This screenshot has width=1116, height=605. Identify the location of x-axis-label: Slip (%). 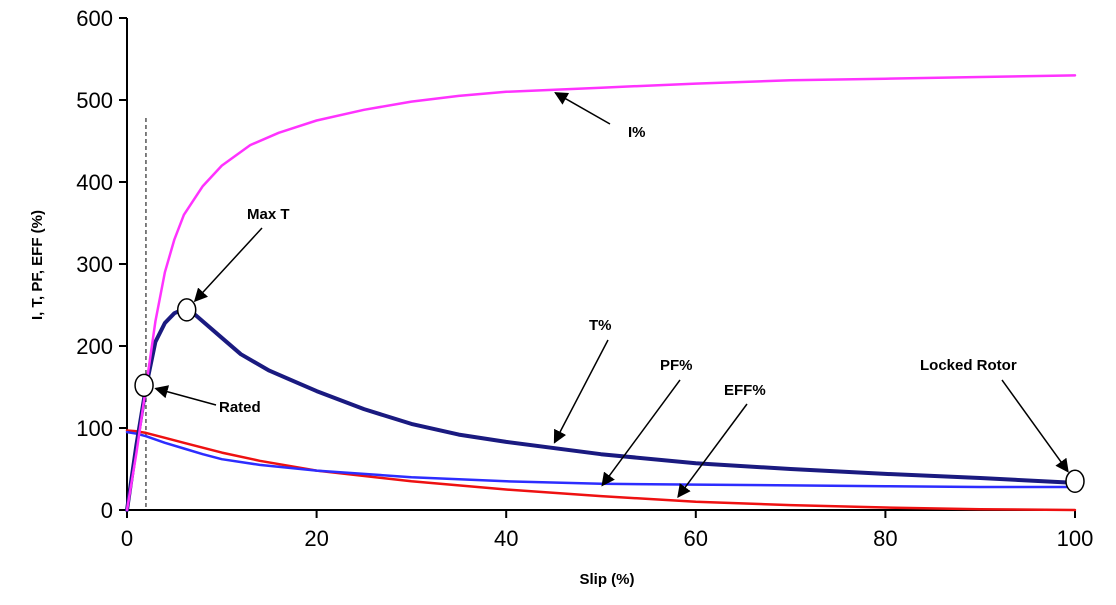
(607, 579).